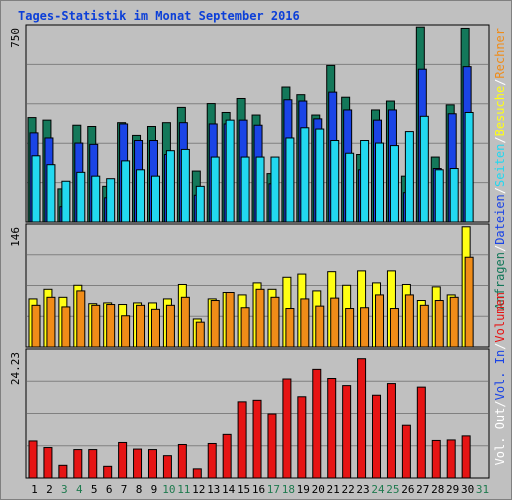 The width and height of the screenshot is (512, 500). I want to click on day-label: 19, so click(303, 489).